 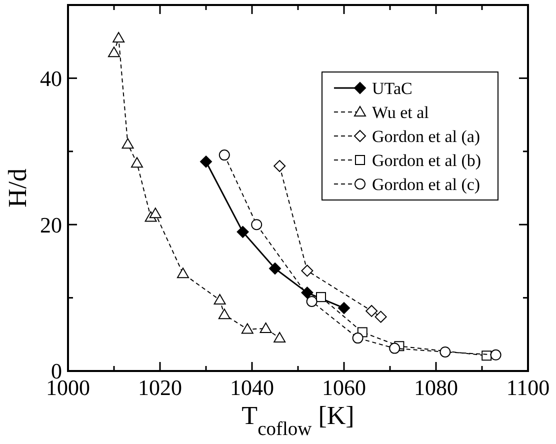 I want to click on y-axis-title: H/d, so click(x=17, y=188).